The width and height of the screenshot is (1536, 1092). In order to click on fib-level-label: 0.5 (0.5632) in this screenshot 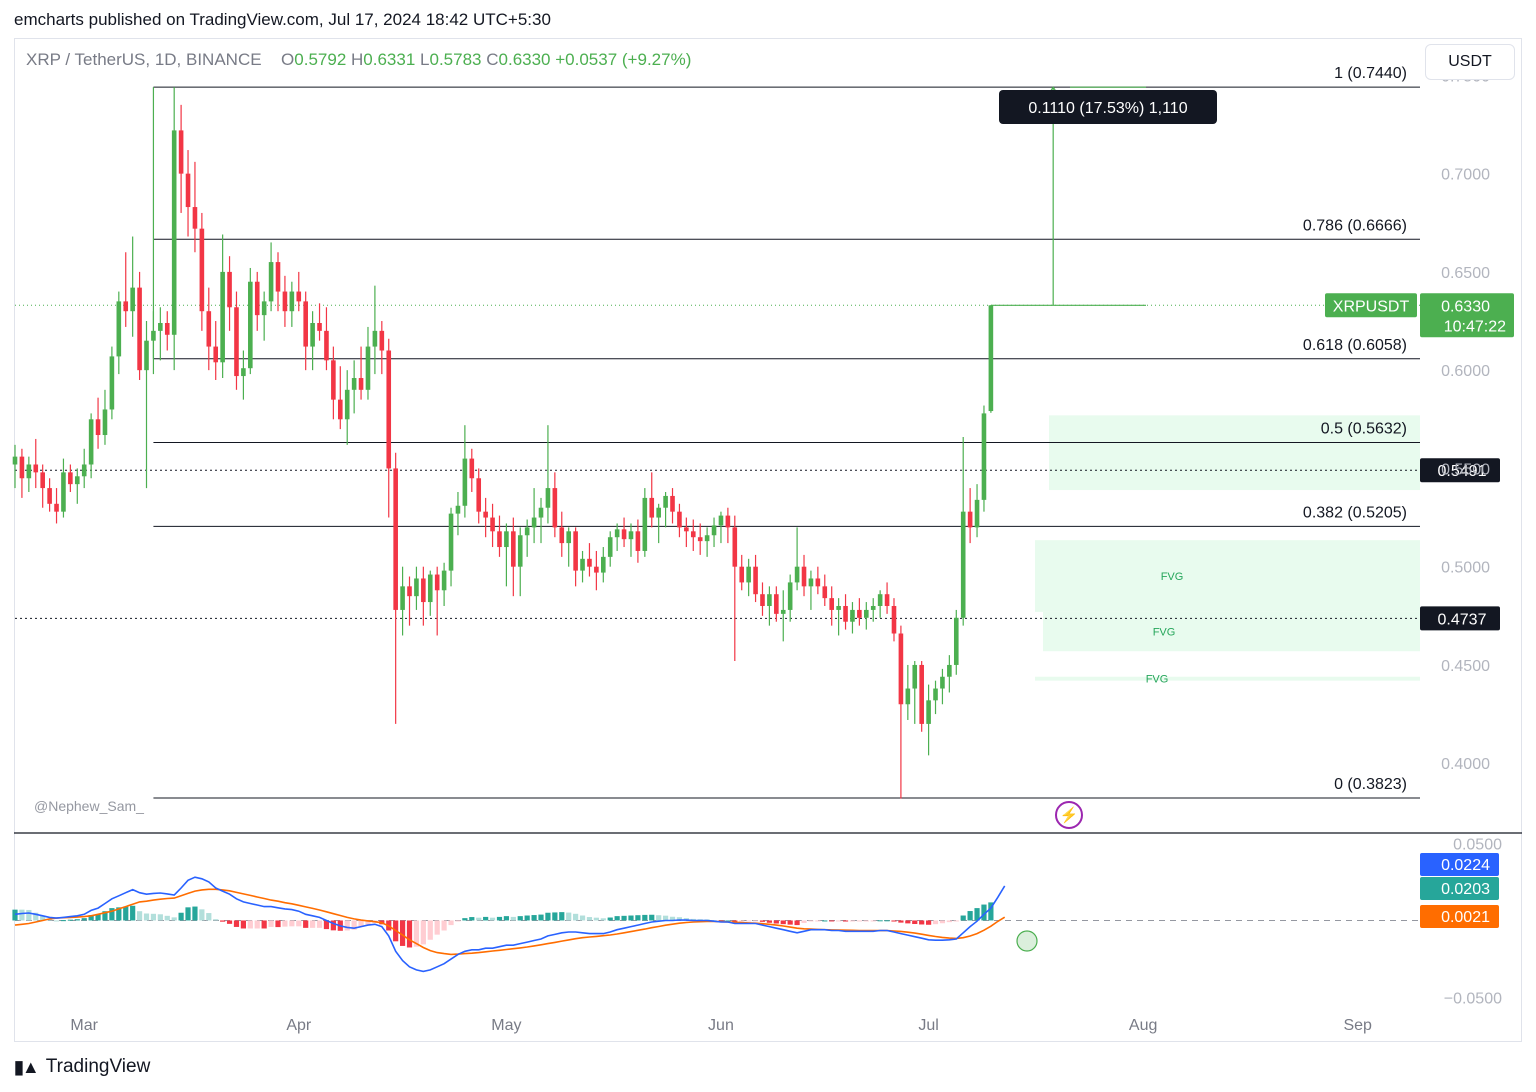, I will do `click(1364, 428)`.